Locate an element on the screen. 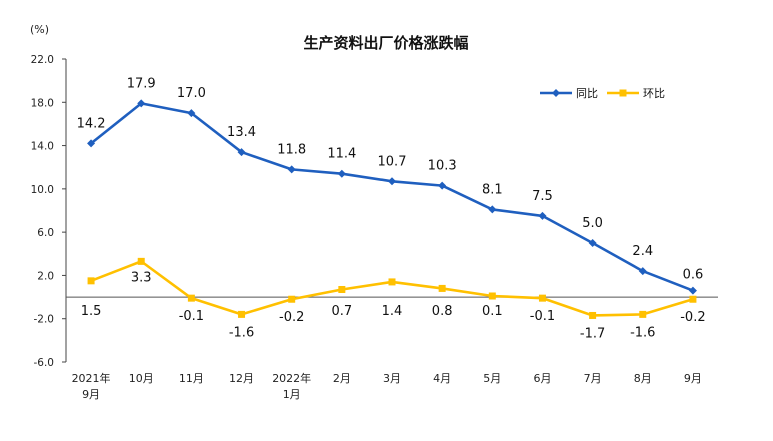 The height and width of the screenshot is (441, 773). x-tick-label: 10月 is located at coordinates (141, 378).